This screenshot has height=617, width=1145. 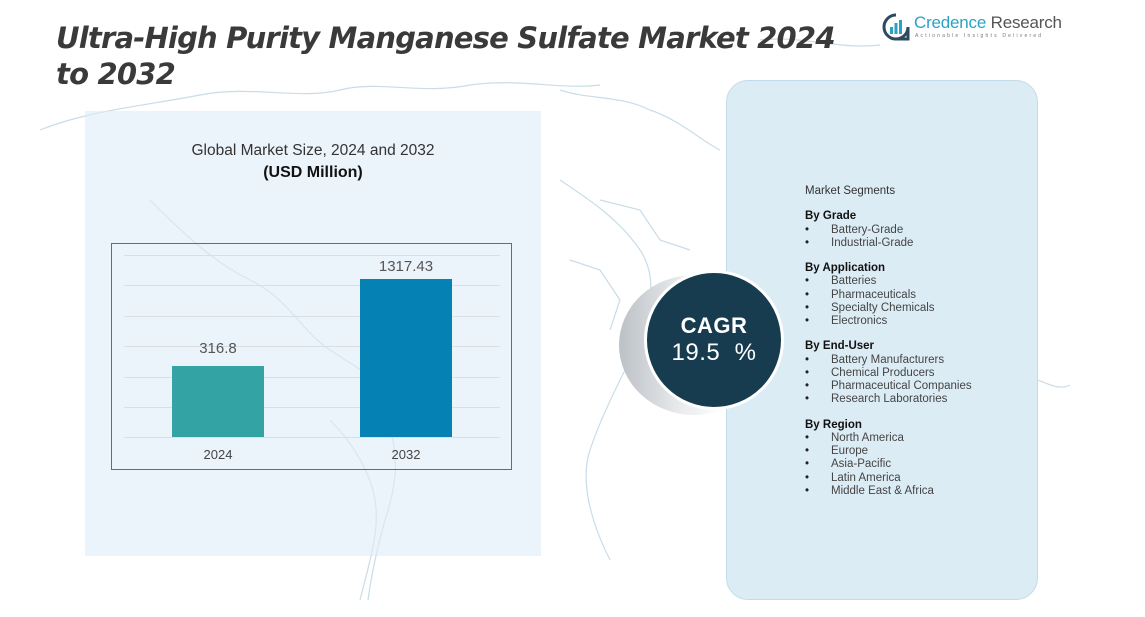 What do you see at coordinates (979, 36) in the screenshot?
I see `logo-tagline: Actionable Insights Delivered` at bounding box center [979, 36].